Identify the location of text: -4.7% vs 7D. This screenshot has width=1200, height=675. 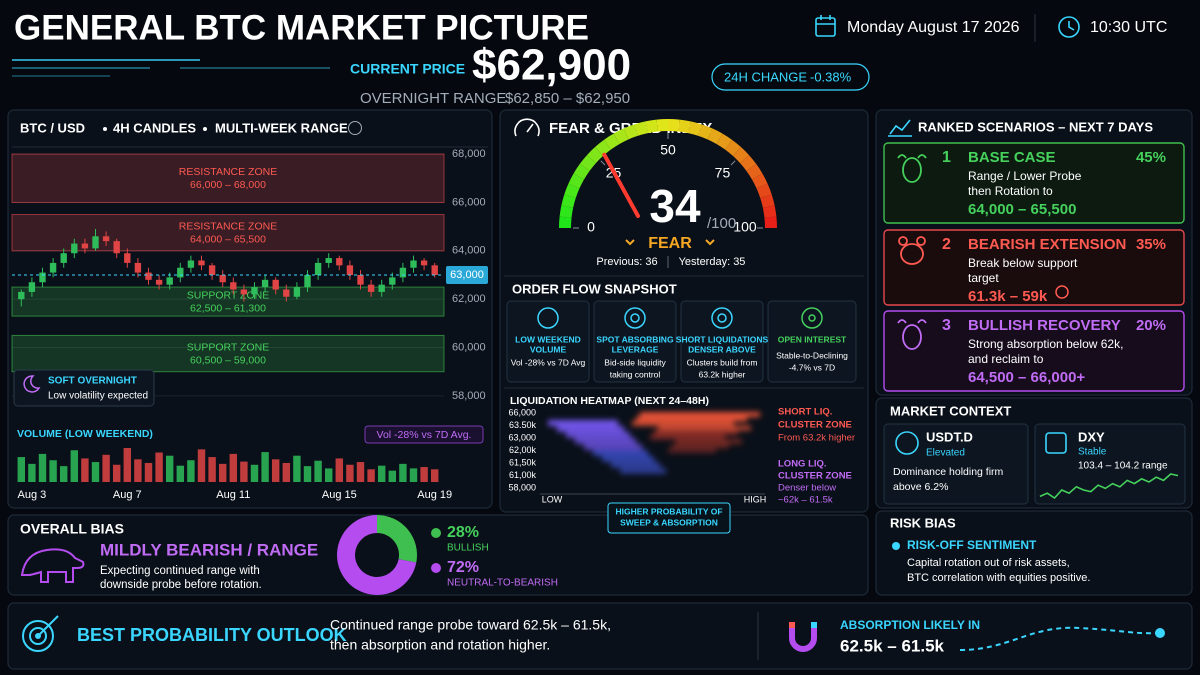
(812, 367).